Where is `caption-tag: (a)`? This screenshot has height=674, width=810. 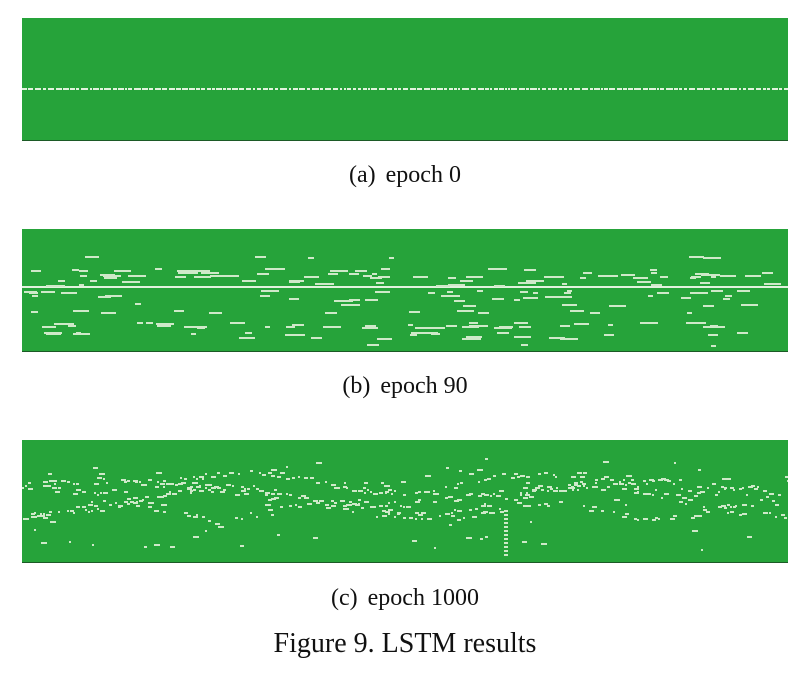
caption-tag: (a) is located at coordinates (362, 175).